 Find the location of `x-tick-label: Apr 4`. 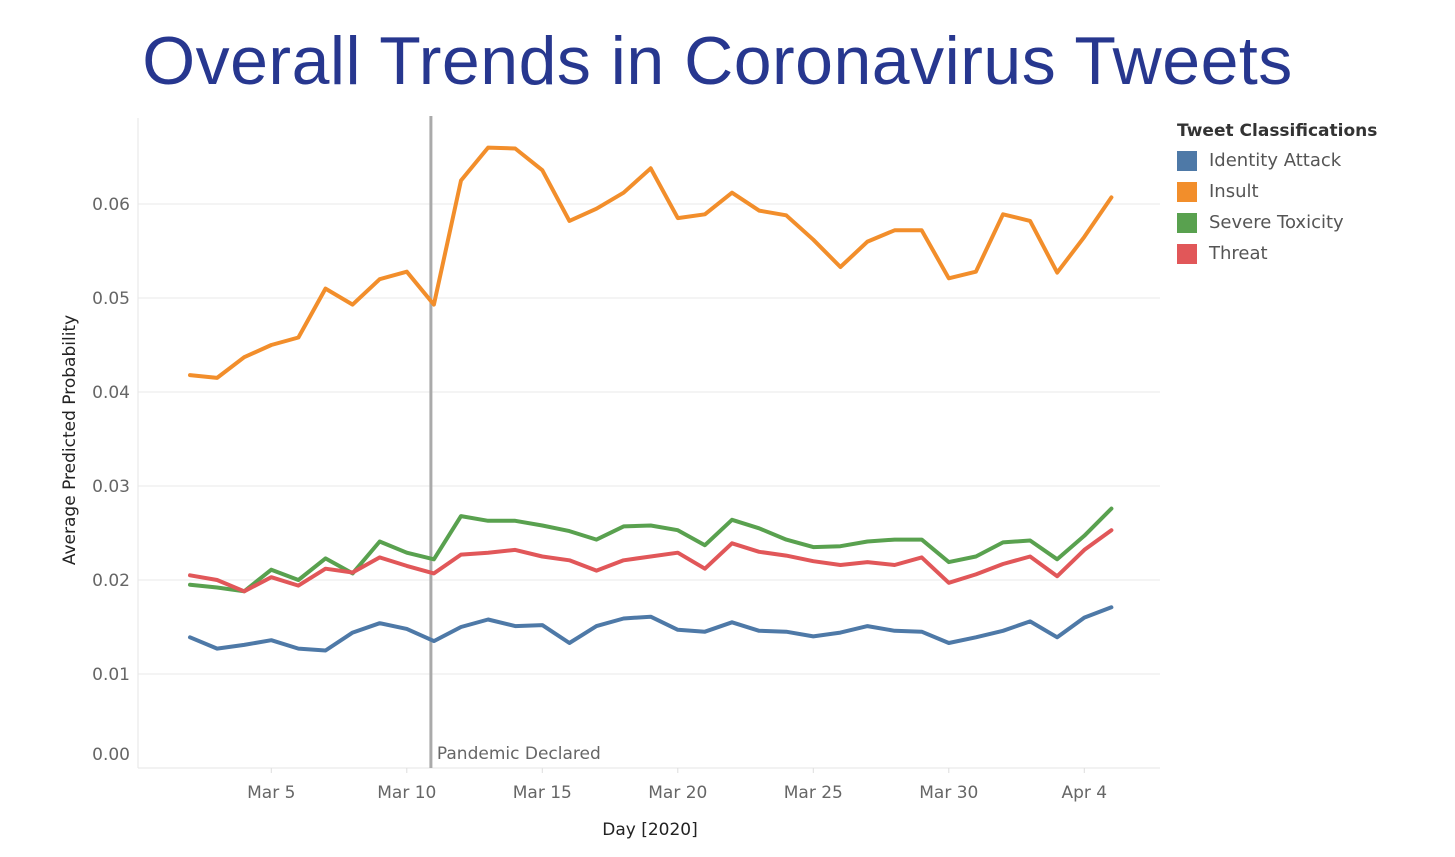

x-tick-label: Apr 4 is located at coordinates (1084, 793).